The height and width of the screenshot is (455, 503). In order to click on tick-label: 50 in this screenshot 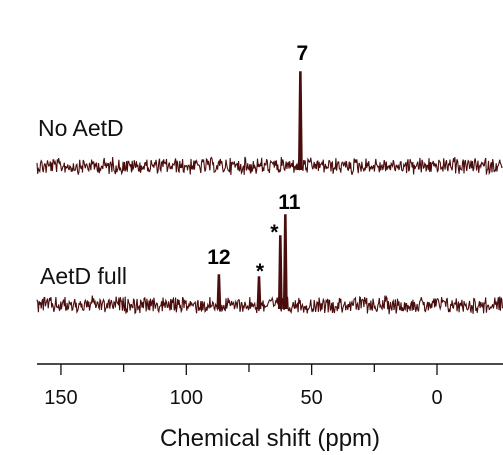, I will do `click(312, 398)`.